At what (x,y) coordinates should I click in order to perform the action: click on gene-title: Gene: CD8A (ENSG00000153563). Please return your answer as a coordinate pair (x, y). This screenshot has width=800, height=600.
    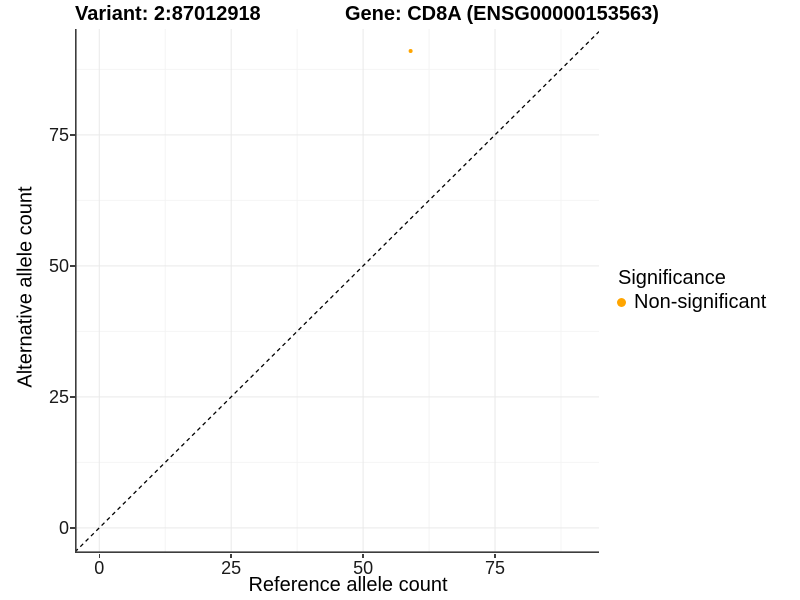
    Looking at the image, I should click on (502, 14).